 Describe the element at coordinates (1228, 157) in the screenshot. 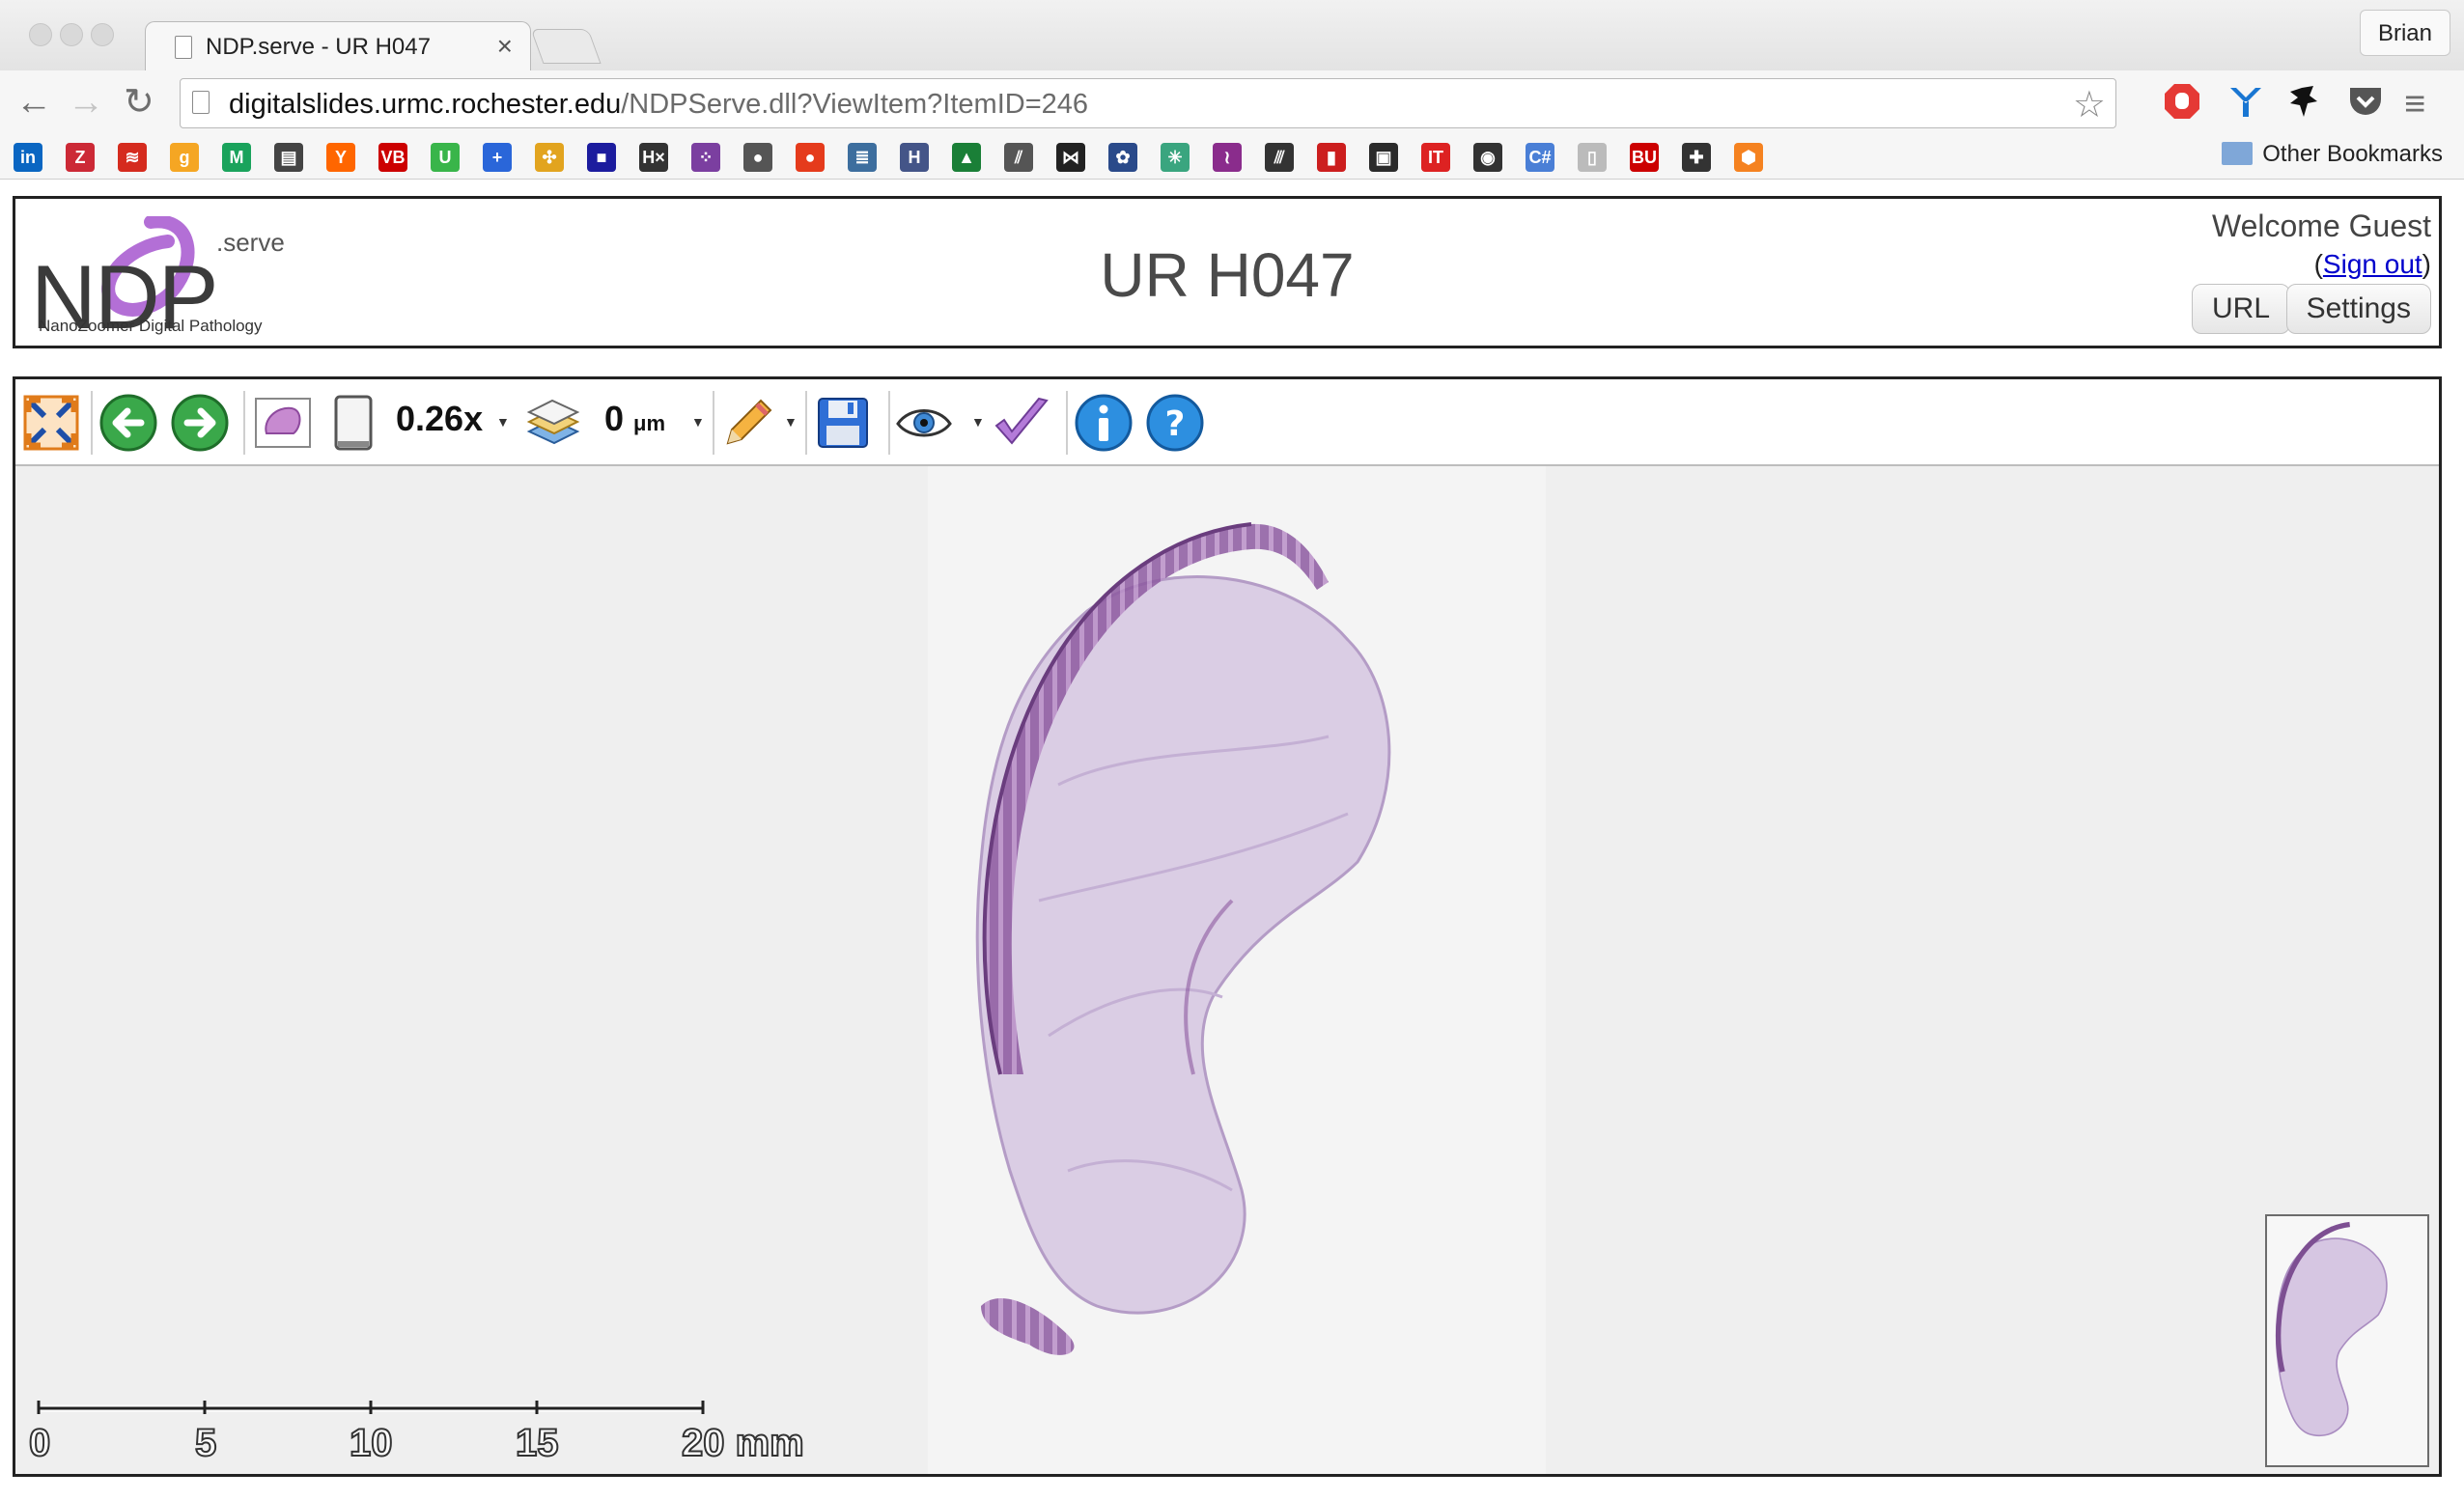

I see `feather-icon: ≀` at that location.